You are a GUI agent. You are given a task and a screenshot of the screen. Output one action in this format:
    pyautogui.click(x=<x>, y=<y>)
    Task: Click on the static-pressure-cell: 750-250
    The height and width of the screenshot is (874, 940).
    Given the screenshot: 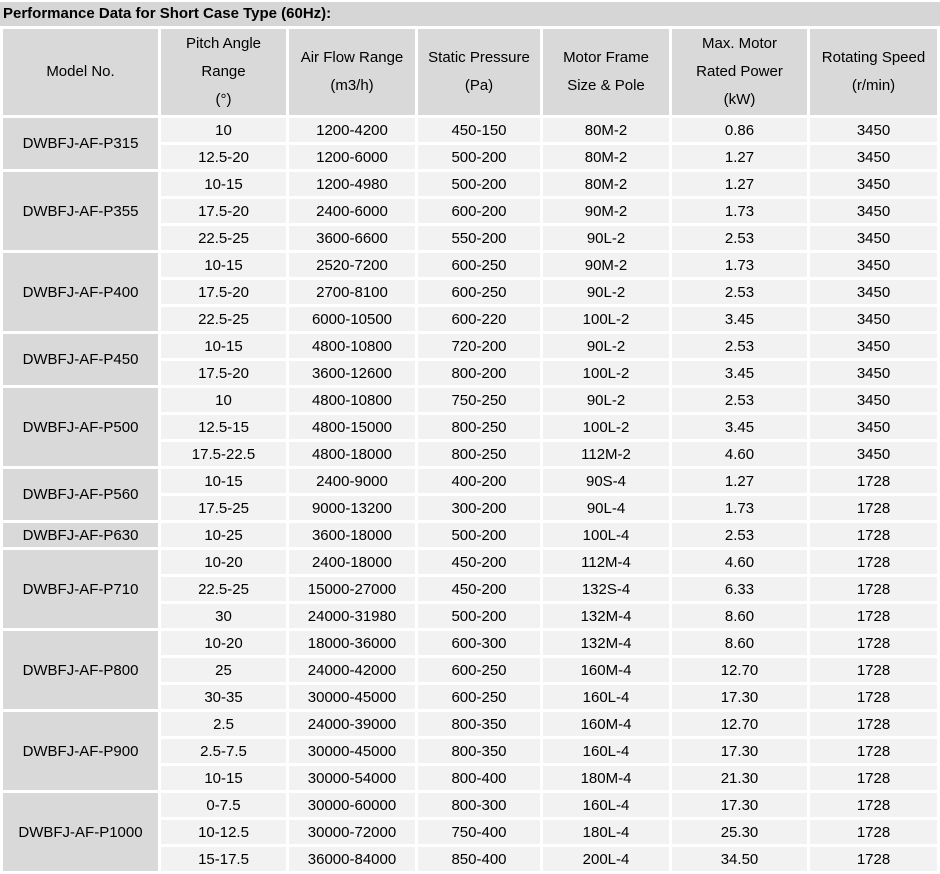 What is the action you would take?
    pyautogui.click(x=479, y=400)
    